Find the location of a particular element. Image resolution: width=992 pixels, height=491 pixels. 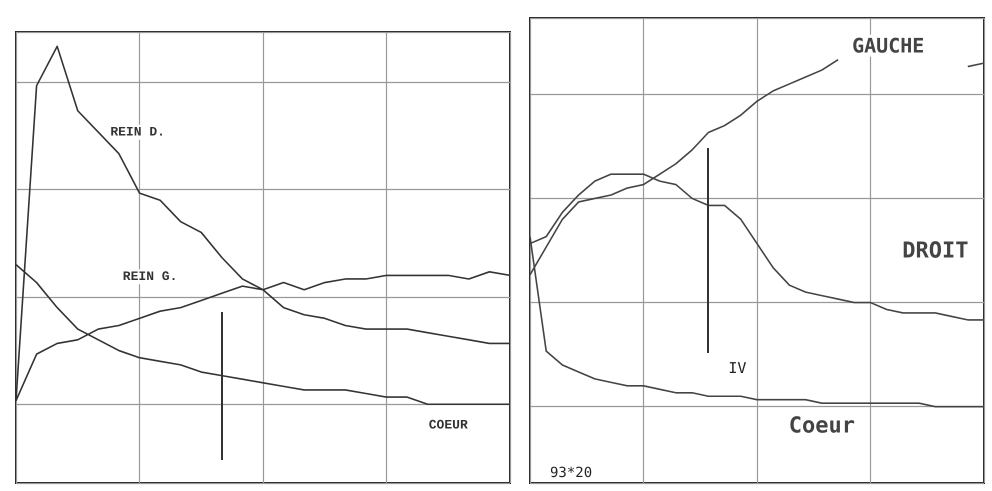

series-label: COEUR is located at coordinates (448, 424).